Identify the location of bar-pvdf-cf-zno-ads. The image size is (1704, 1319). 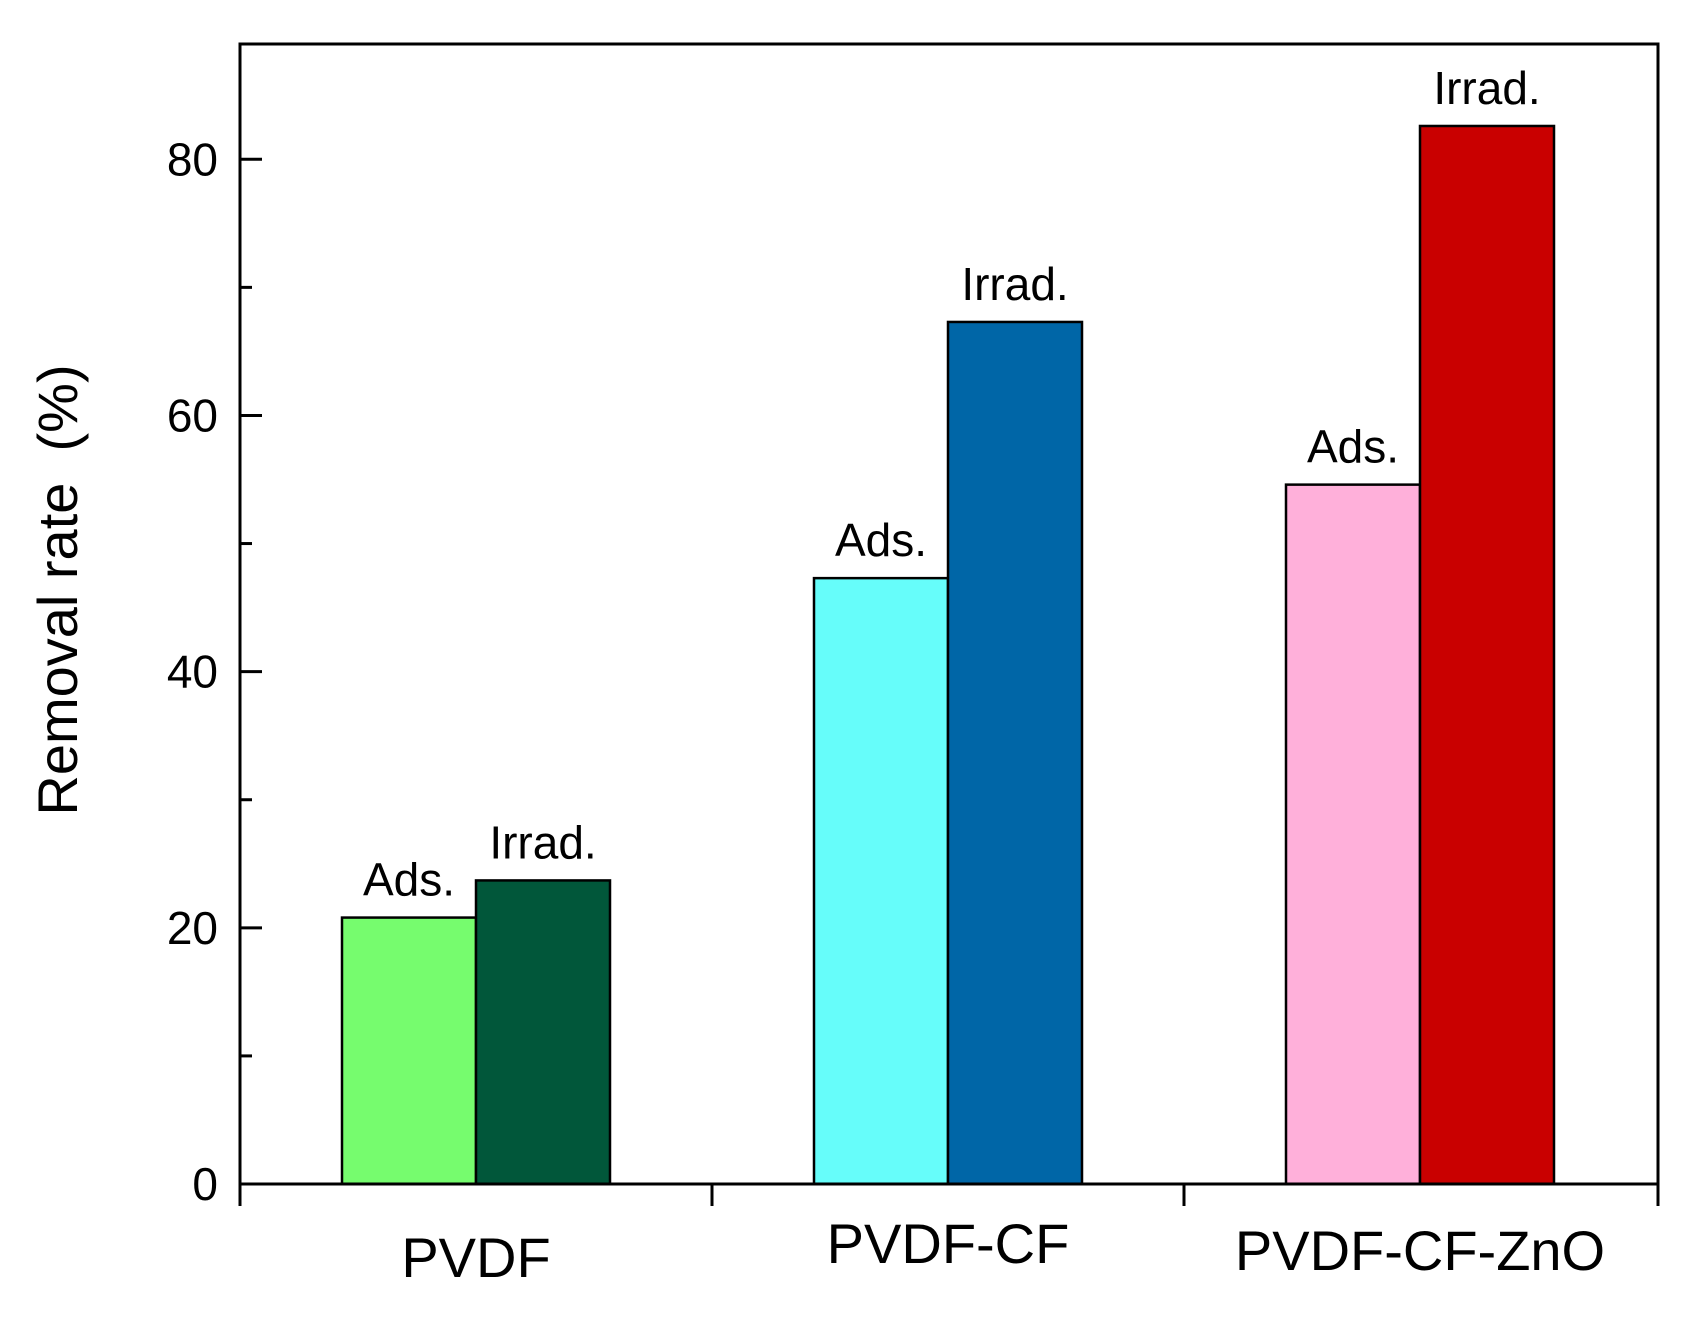
(1353, 834).